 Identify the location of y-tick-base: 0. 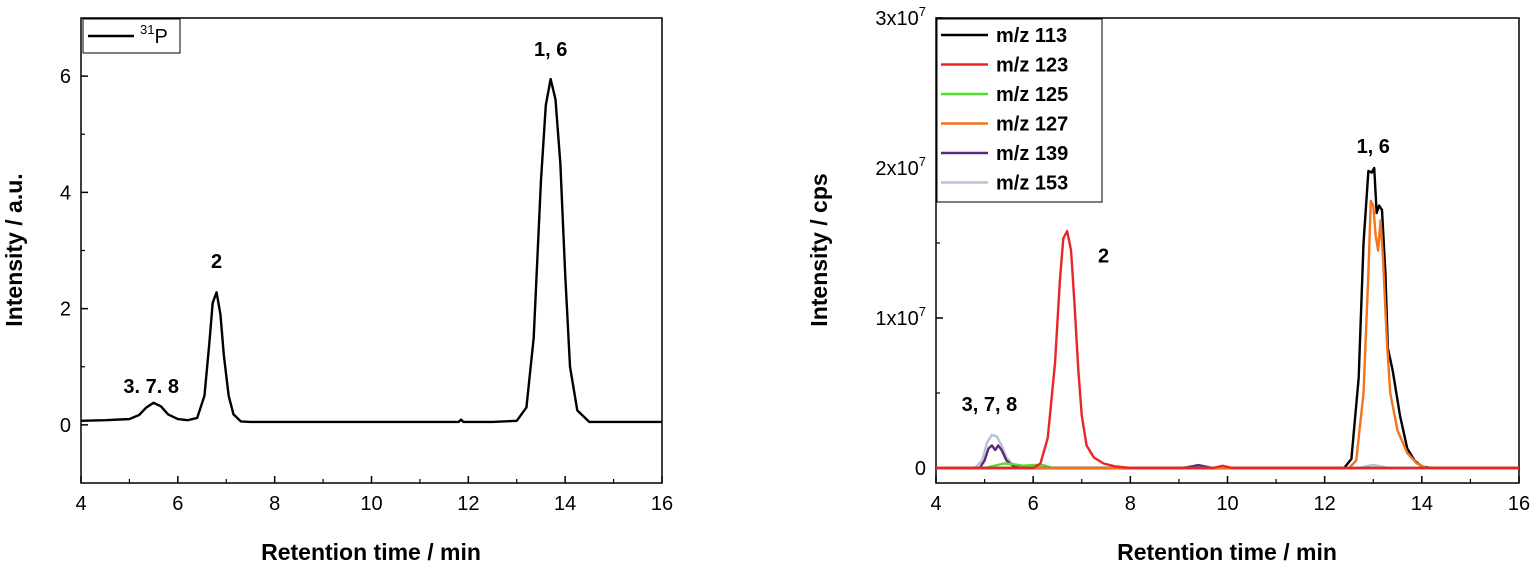
(920, 469).